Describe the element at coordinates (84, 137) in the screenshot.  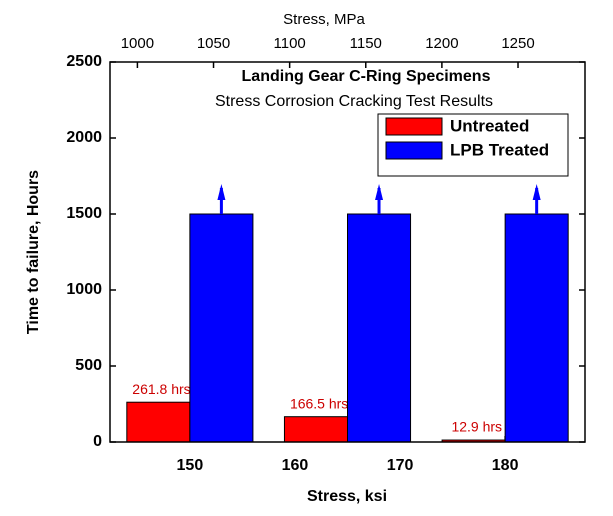
I see `y-tick-label: 2000` at that location.